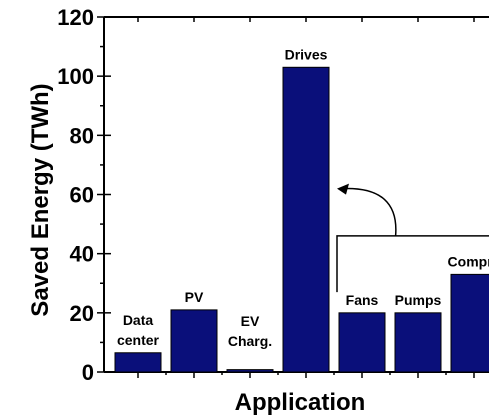  Describe the element at coordinates (343, 189) in the screenshot. I see `arrow-head` at that location.